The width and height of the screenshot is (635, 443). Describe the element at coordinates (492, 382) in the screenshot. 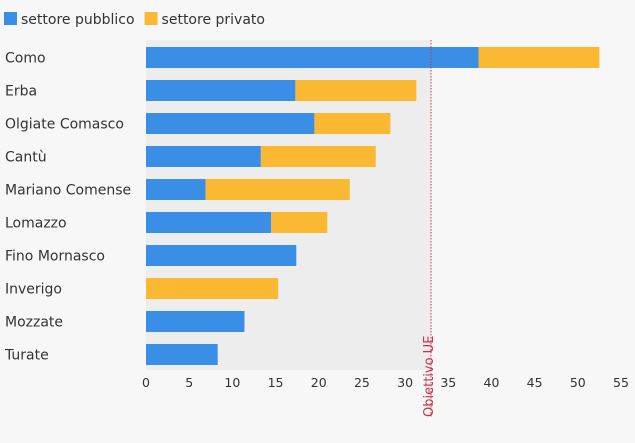

I see `x-tick-label: 40` at that location.